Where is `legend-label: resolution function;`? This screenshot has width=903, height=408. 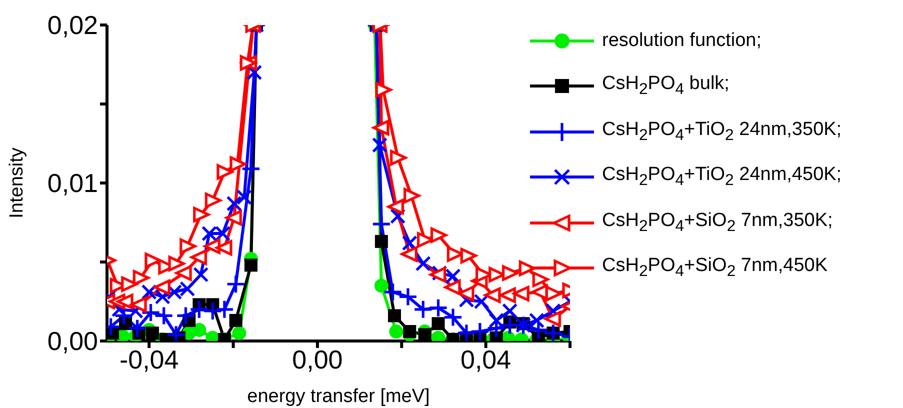 legend-label: resolution function; is located at coordinates (682, 41).